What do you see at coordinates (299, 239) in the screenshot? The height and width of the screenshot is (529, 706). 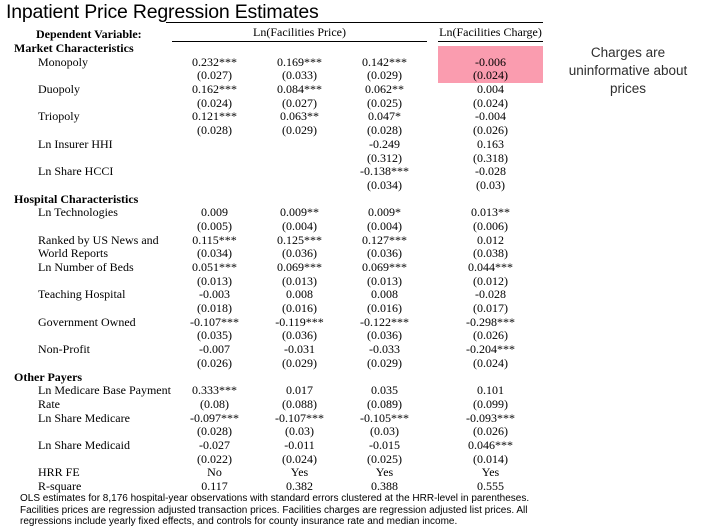 I see `table-cell: 0.125***` at bounding box center [299, 239].